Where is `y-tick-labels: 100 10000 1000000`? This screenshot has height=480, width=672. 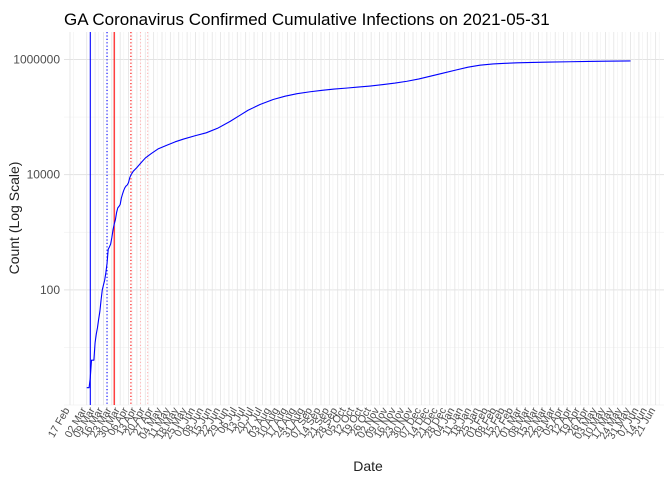 y-tick-labels: 100 10000 1000000 is located at coordinates (36, 174).